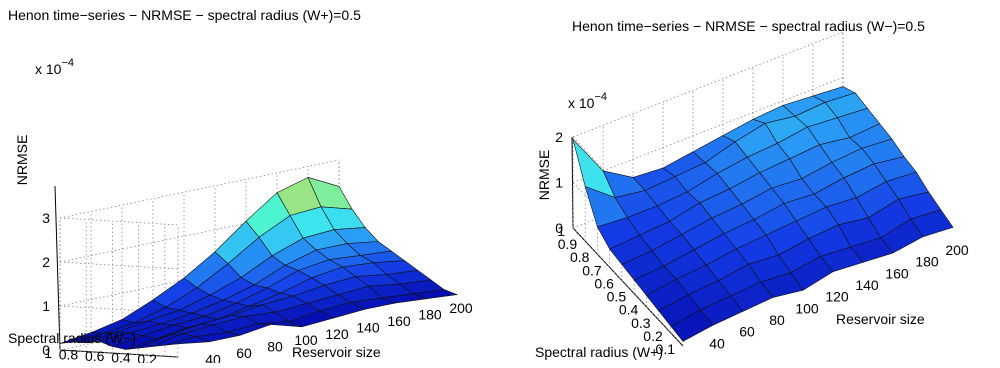  What do you see at coordinates (72, 338) in the screenshot?
I see `y-axis-label-left: Spectral radius (W−)` at bounding box center [72, 338].